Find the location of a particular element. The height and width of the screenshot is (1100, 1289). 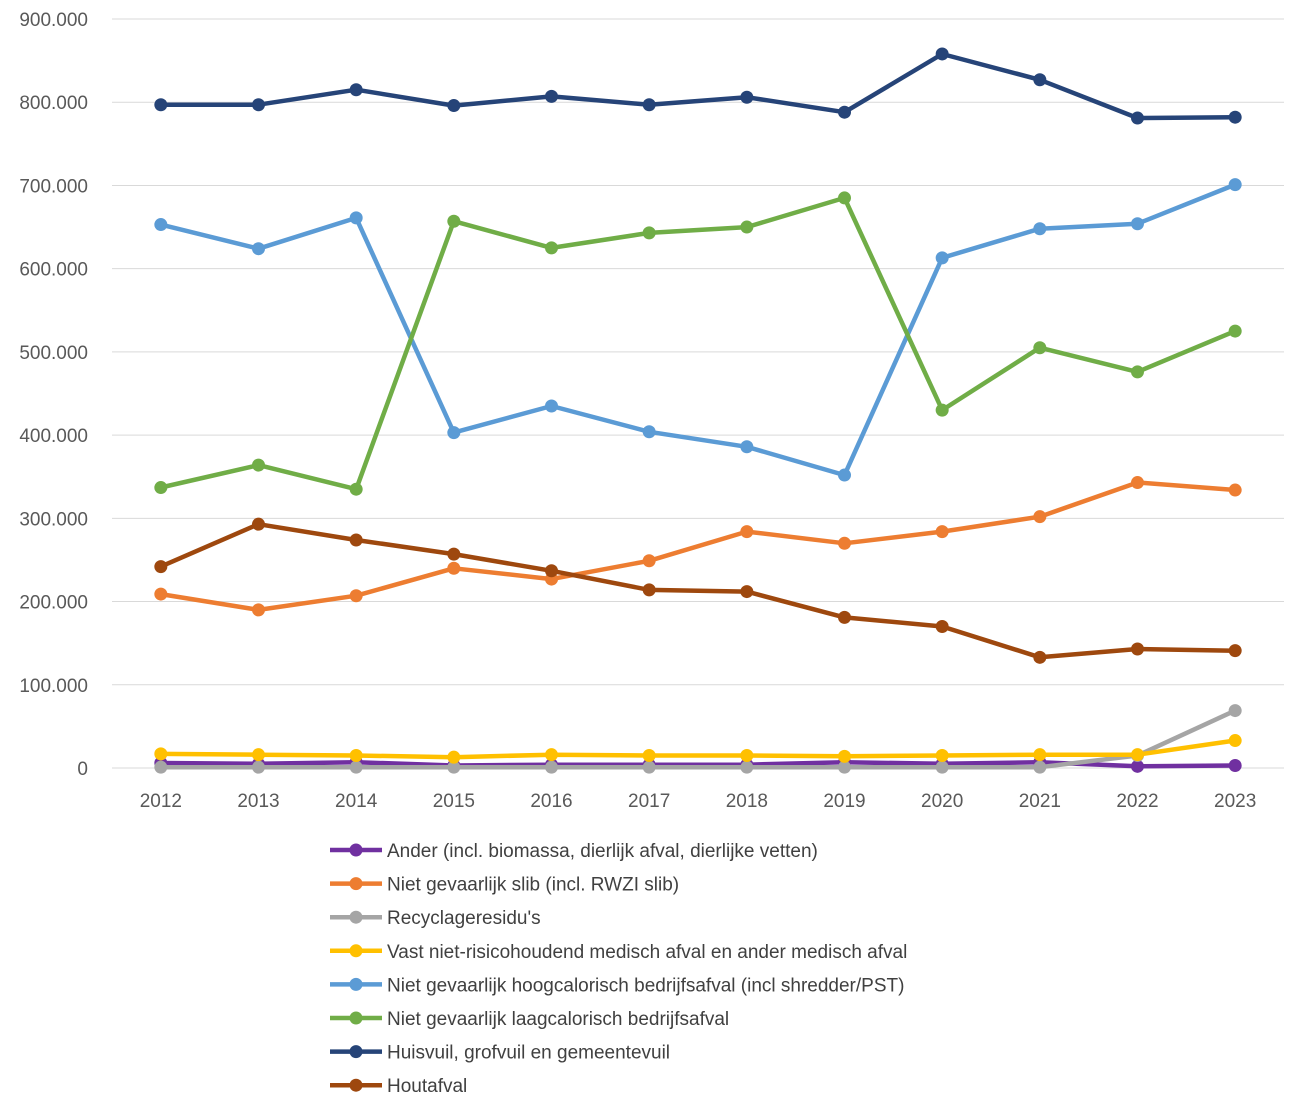

x-tick-label: 2013 is located at coordinates (258, 801).